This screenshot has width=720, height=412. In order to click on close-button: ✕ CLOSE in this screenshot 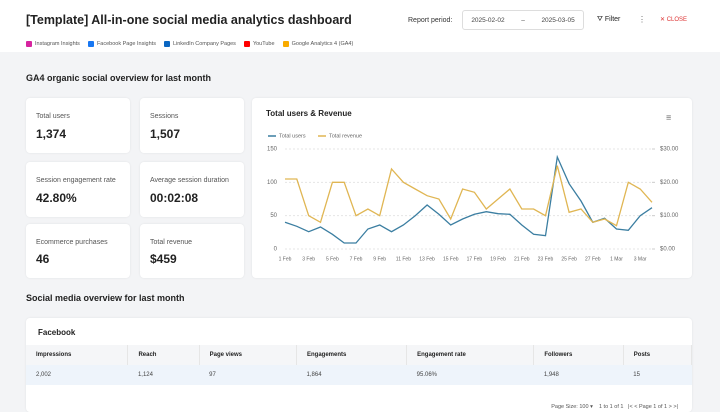, I will do `click(674, 20)`.